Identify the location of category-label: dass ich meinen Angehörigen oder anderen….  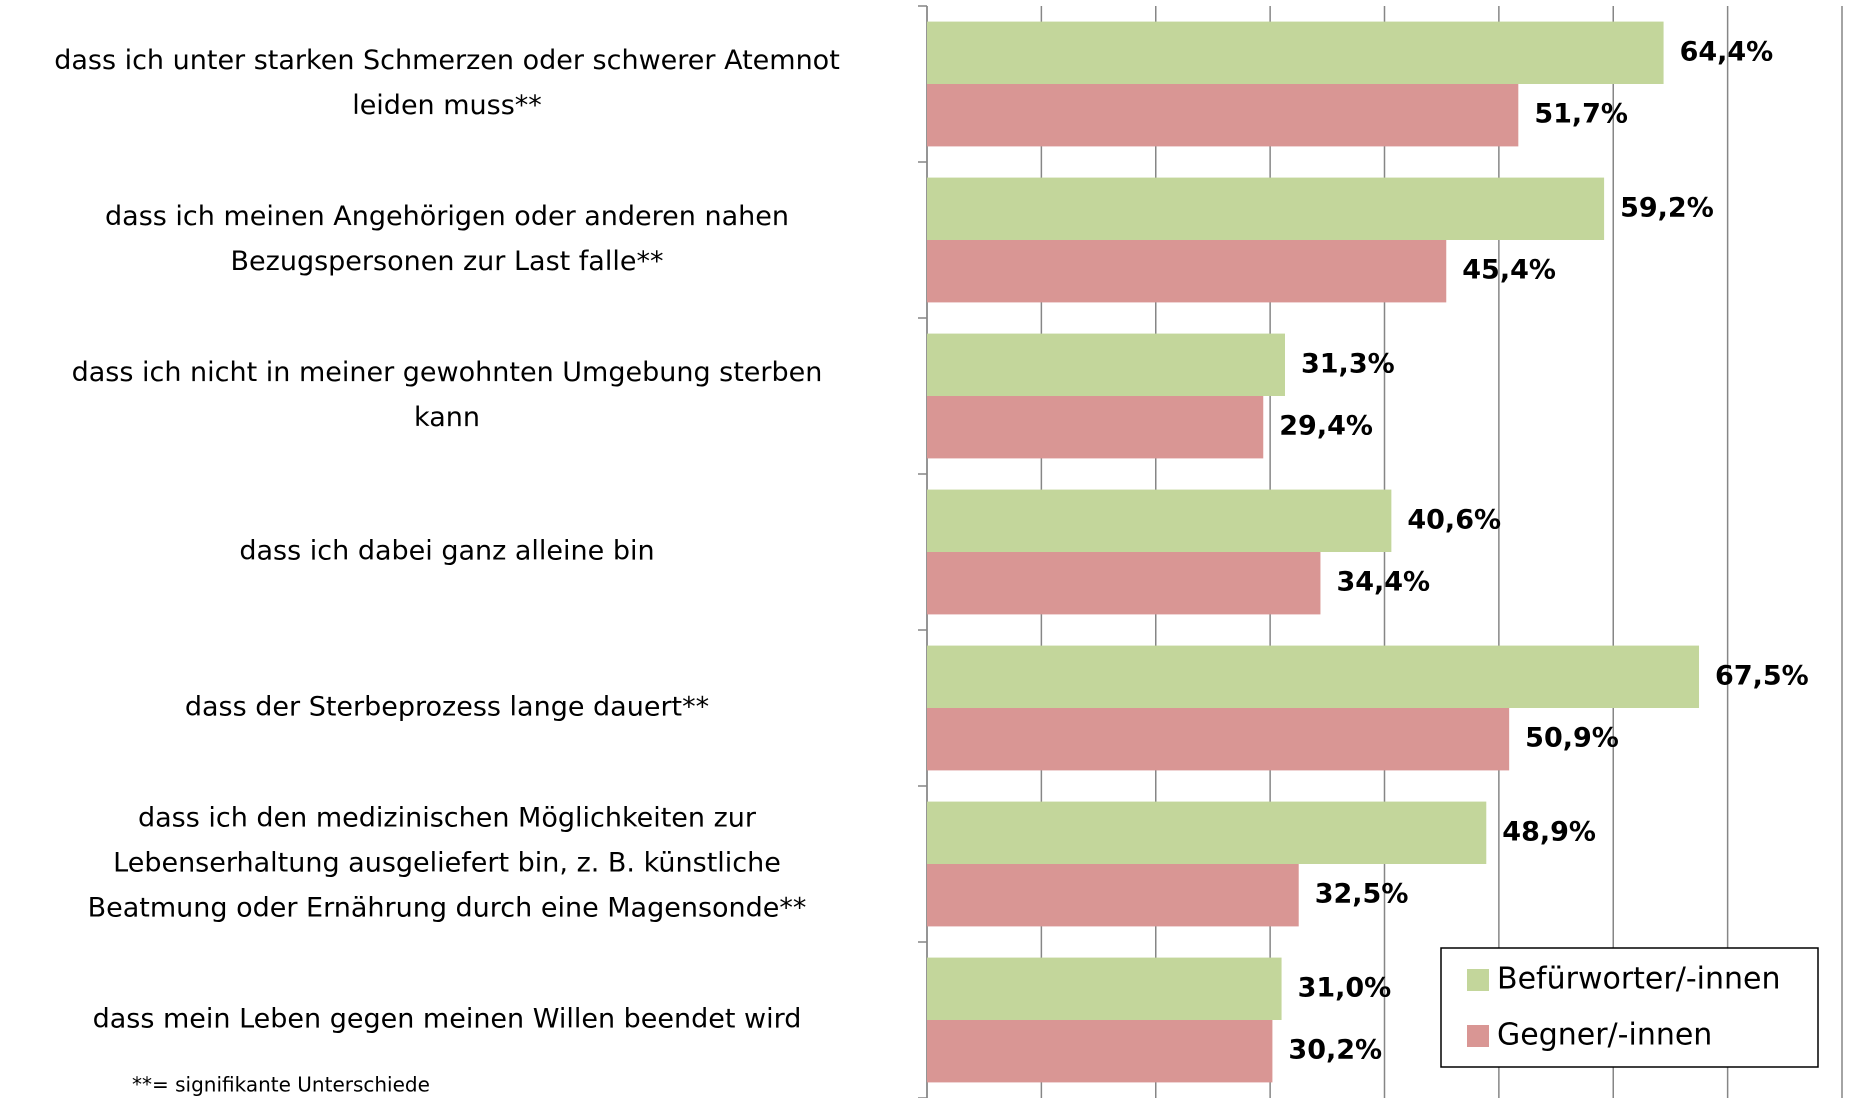
(447, 216).